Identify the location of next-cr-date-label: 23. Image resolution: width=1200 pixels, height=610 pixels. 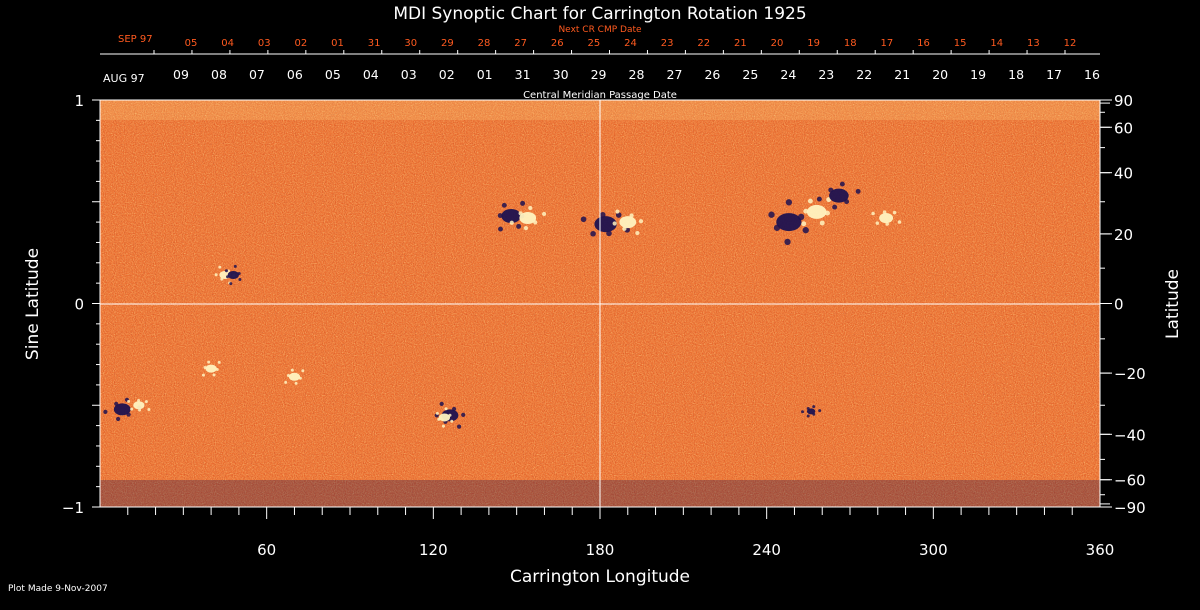
(667, 43).